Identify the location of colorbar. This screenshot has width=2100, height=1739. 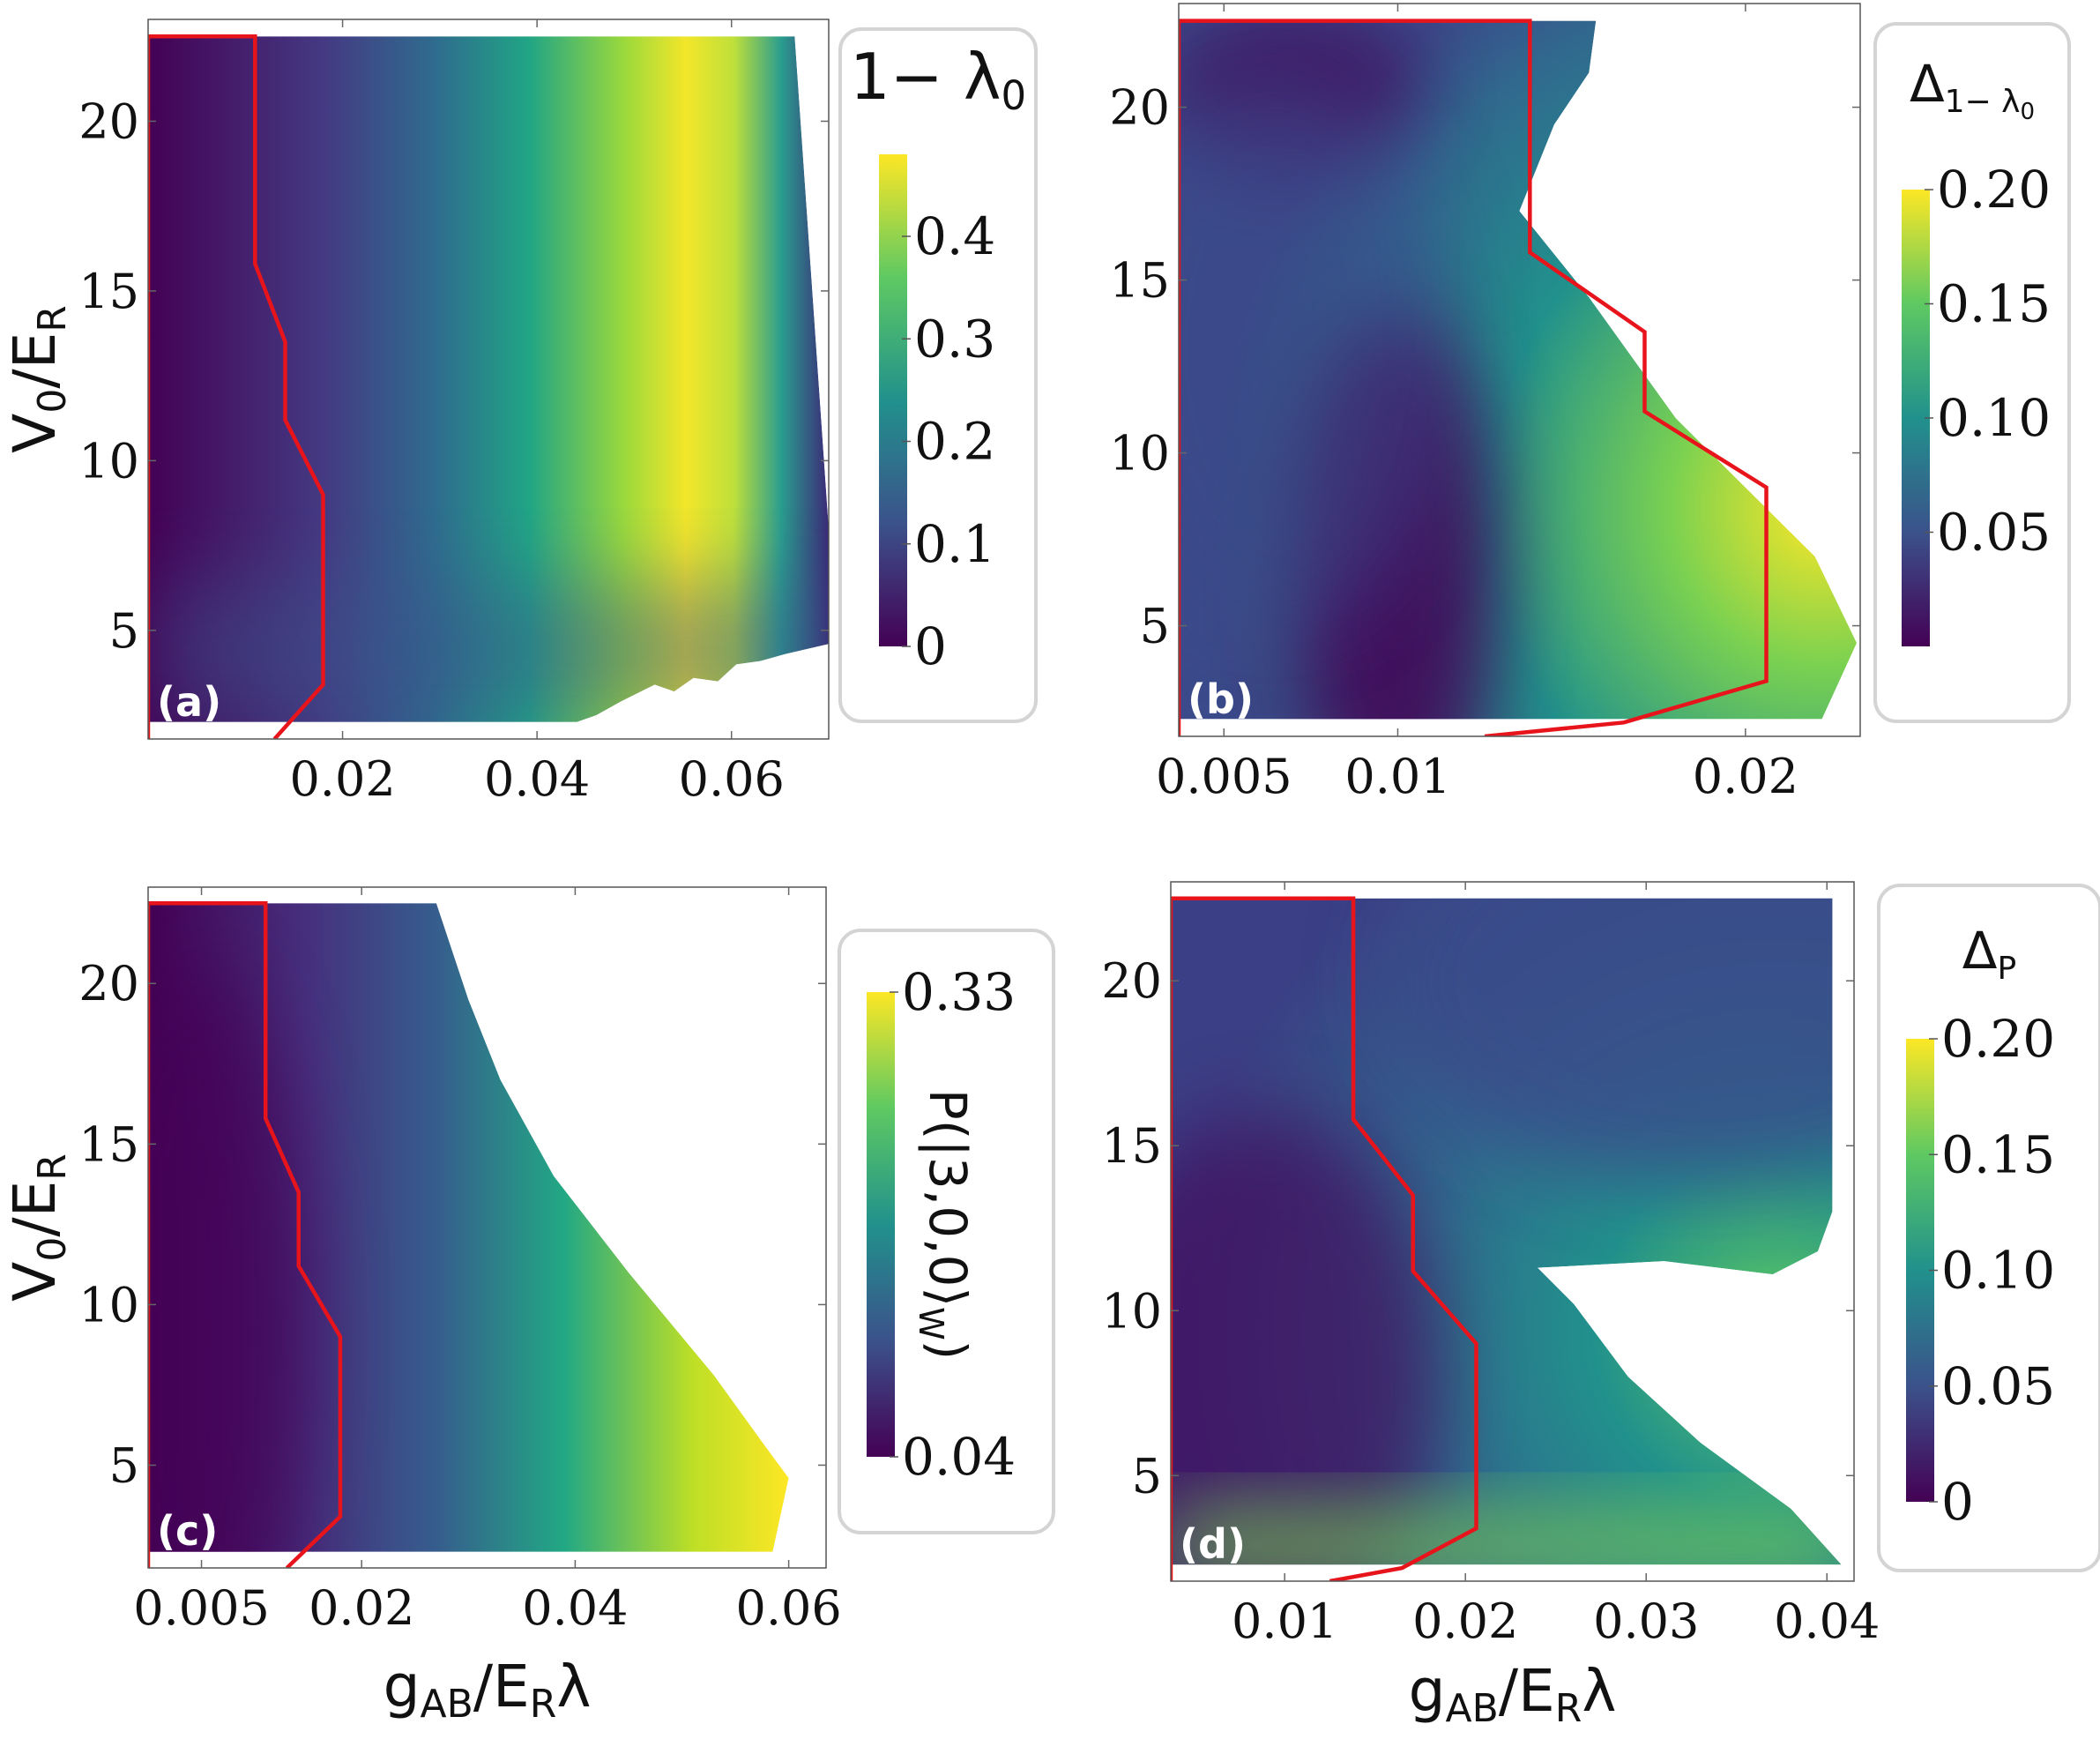
(893, 400).